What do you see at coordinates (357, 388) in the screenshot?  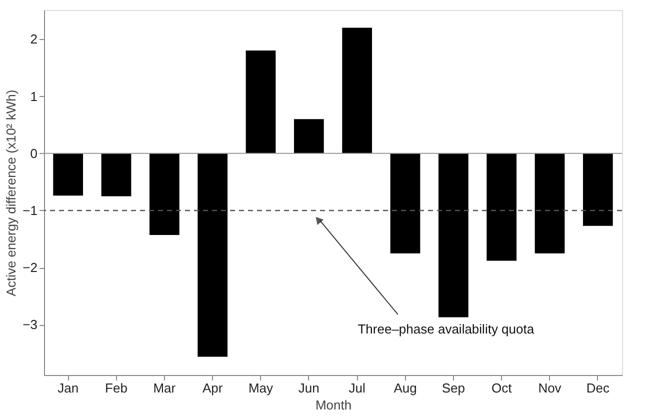 I see `x-tick-label: Jul` at bounding box center [357, 388].